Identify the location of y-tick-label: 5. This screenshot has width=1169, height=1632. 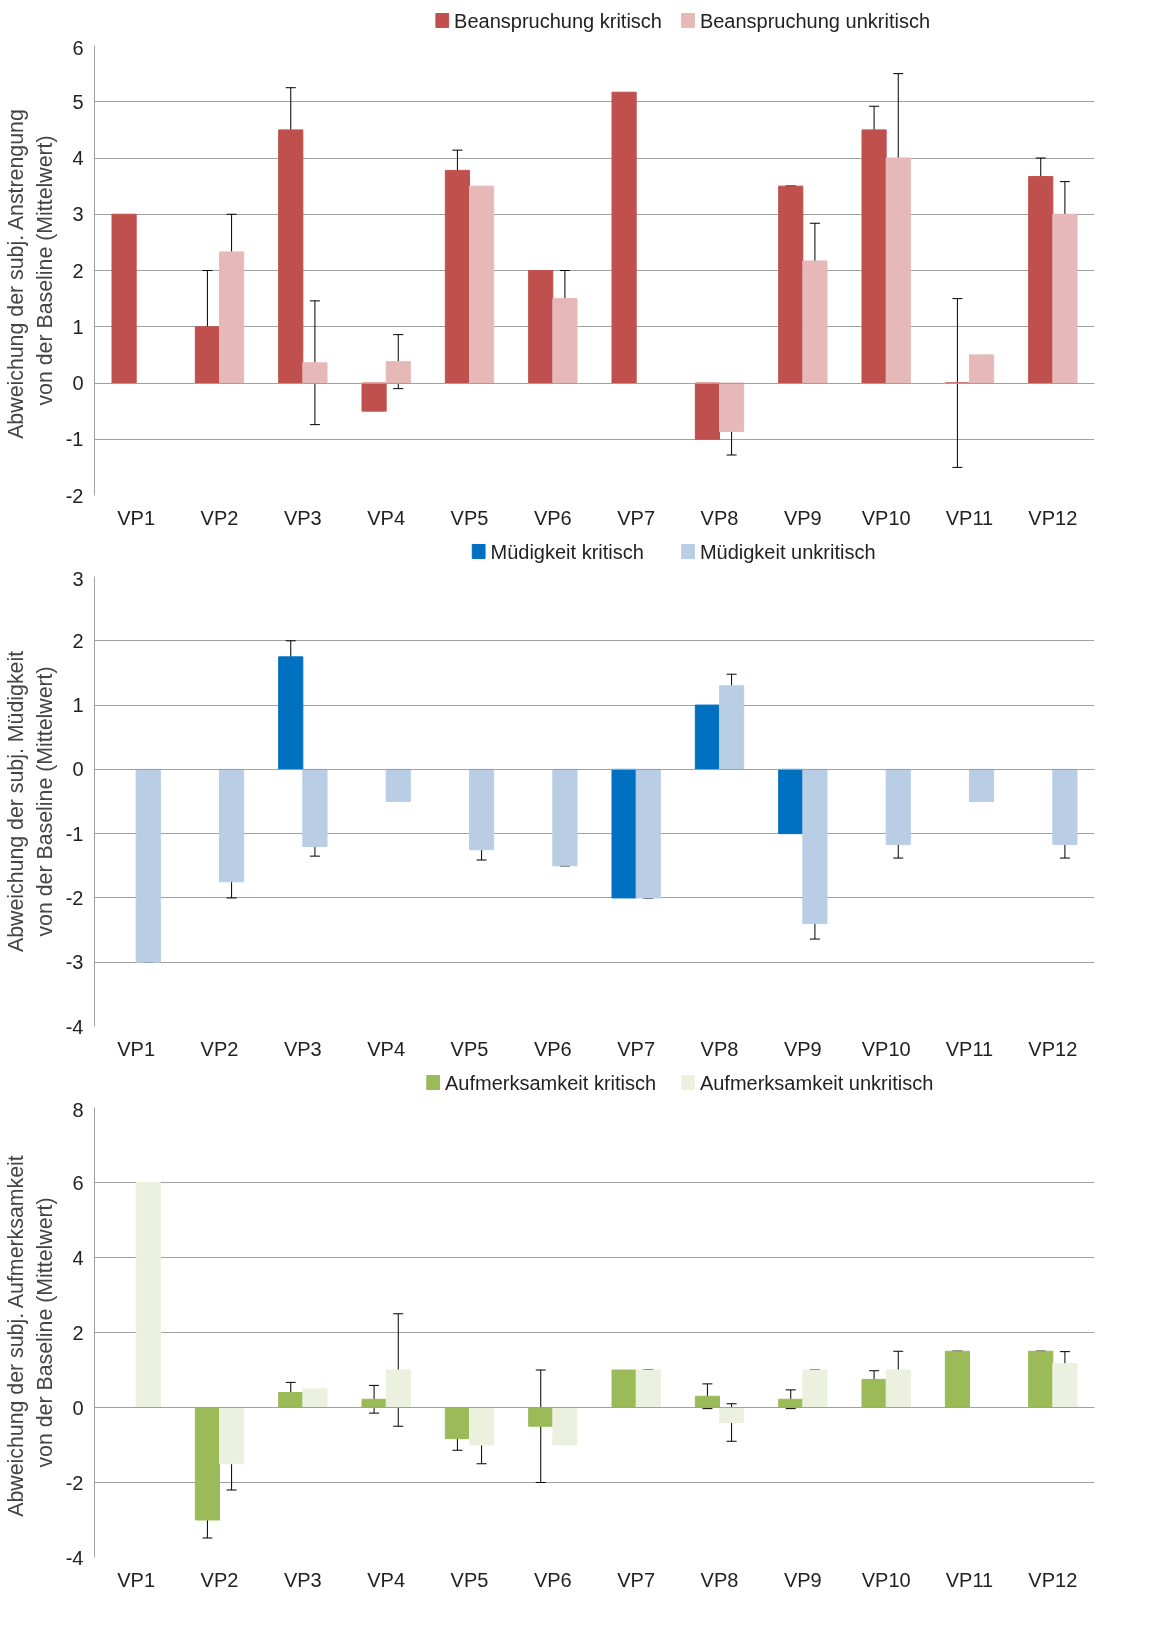
(78, 101).